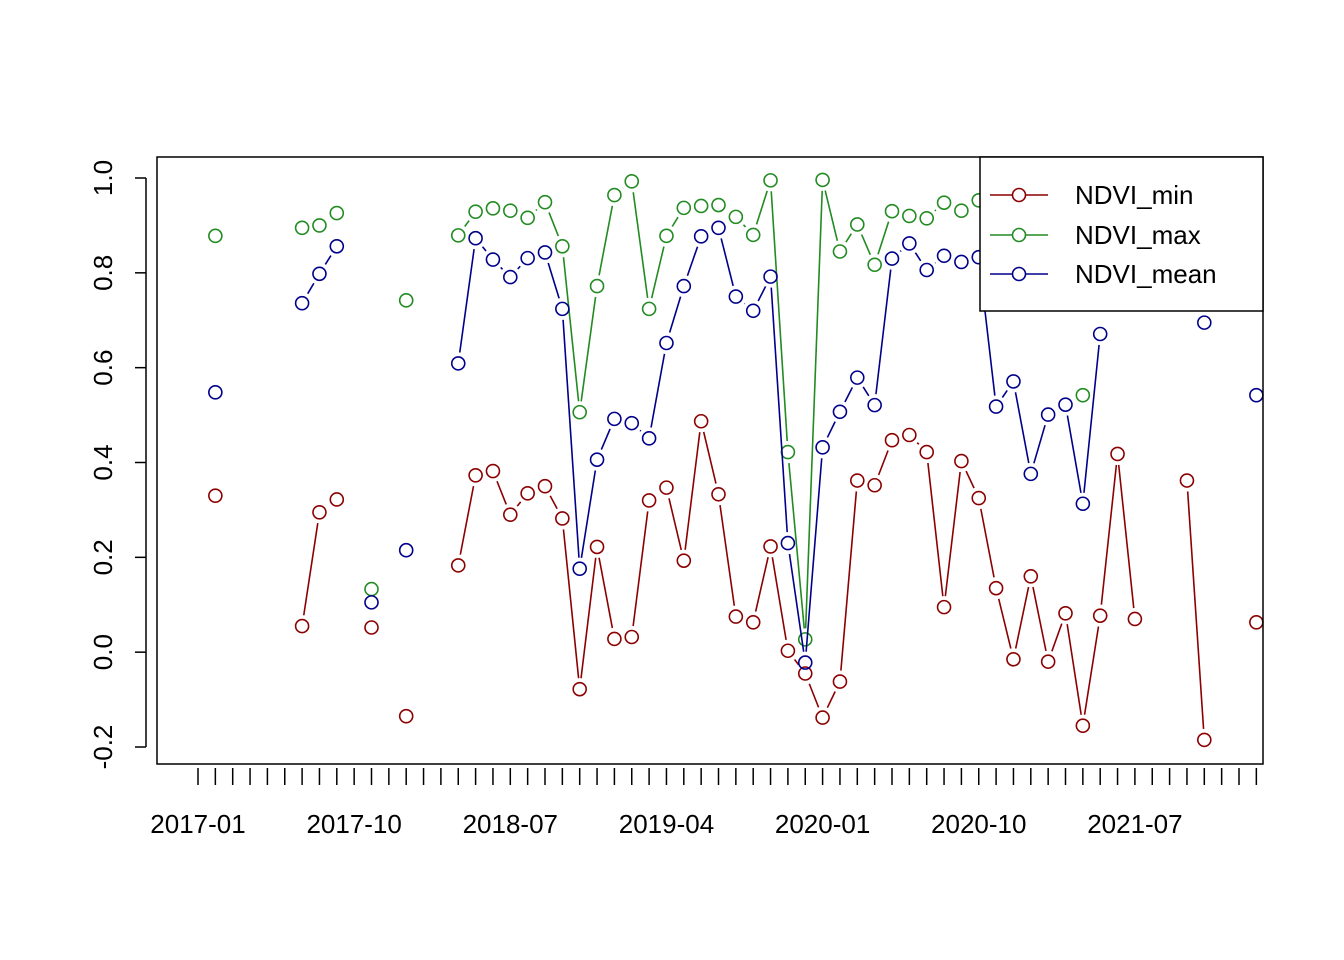 The image size is (1344, 960). What do you see at coordinates (822, 824) in the screenshot?
I see `x-tick-label: 2020-01` at bounding box center [822, 824].